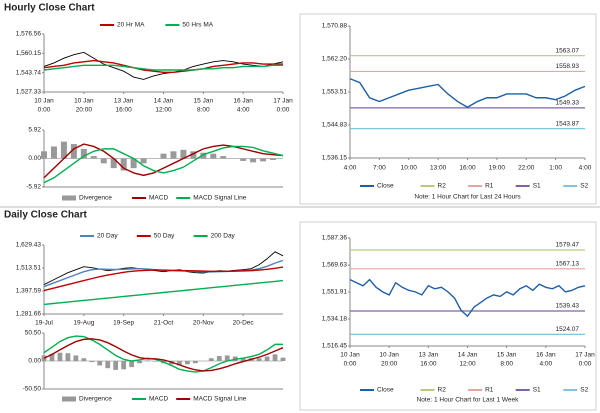 Image resolution: width=600 pixels, height=413 pixels. I want to click on x-tick-label: 19-Sep, so click(123, 323).